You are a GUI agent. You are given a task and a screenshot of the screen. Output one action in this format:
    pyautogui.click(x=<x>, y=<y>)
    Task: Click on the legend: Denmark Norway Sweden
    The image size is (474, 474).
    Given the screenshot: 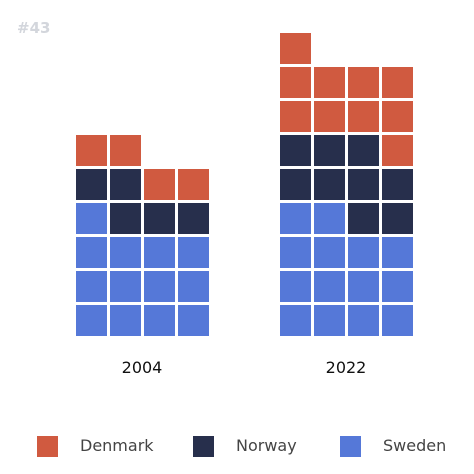 What is the action you would take?
    pyautogui.click(x=237, y=447)
    